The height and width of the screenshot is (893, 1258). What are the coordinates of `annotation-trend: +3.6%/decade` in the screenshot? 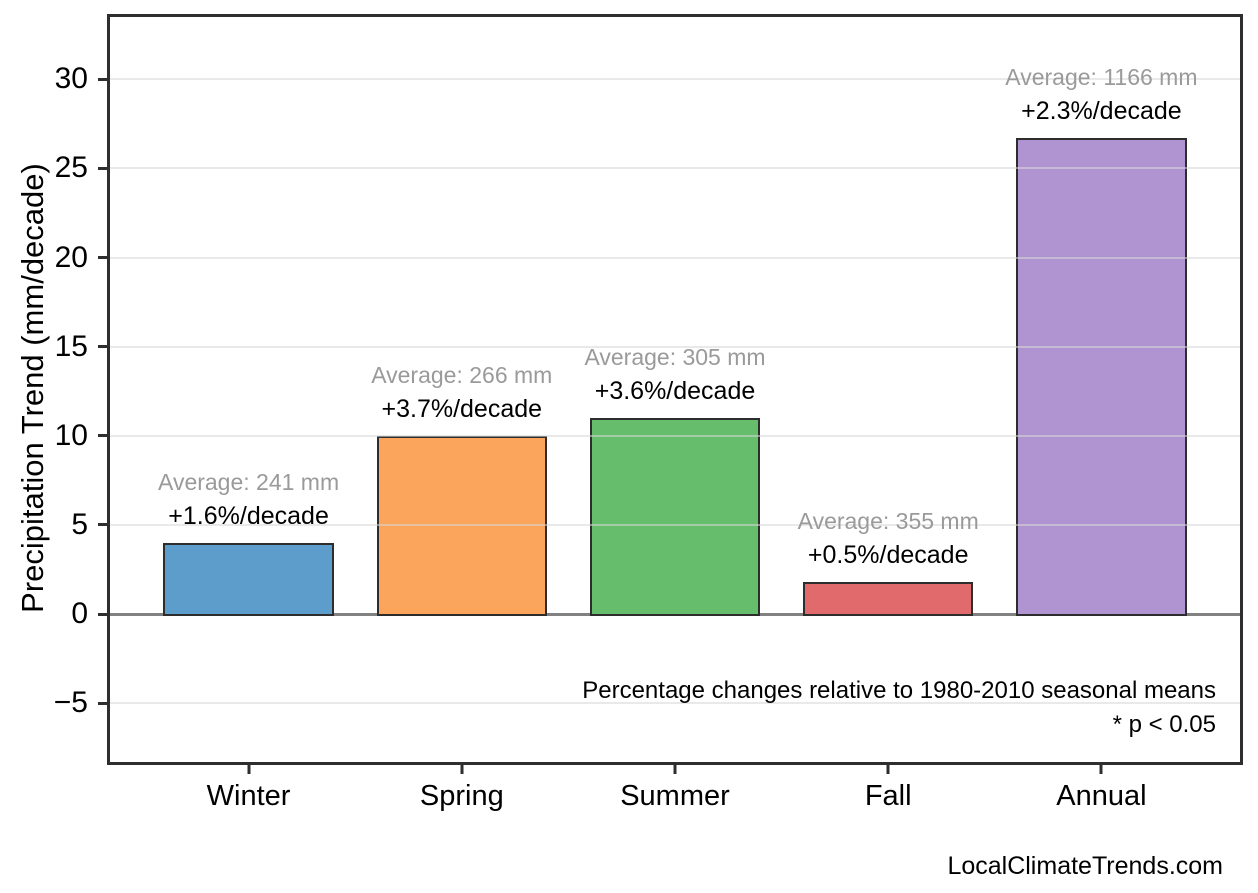 It's located at (675, 391).